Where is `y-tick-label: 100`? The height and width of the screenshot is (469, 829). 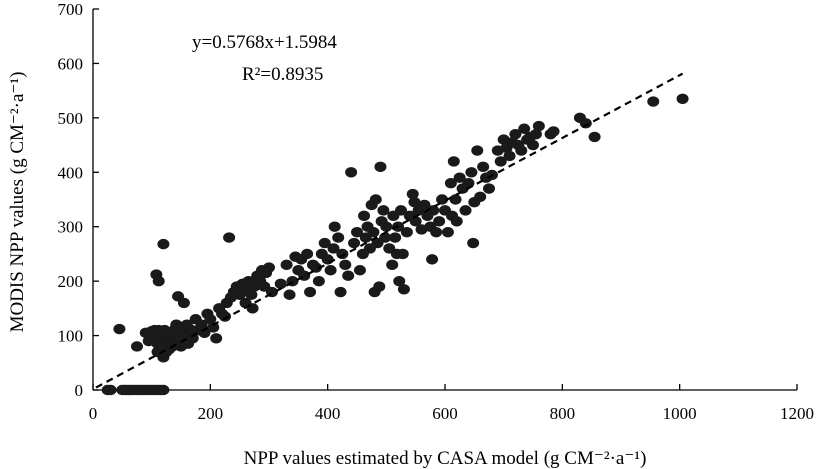 y-tick-label: 100 is located at coordinates (71, 336).